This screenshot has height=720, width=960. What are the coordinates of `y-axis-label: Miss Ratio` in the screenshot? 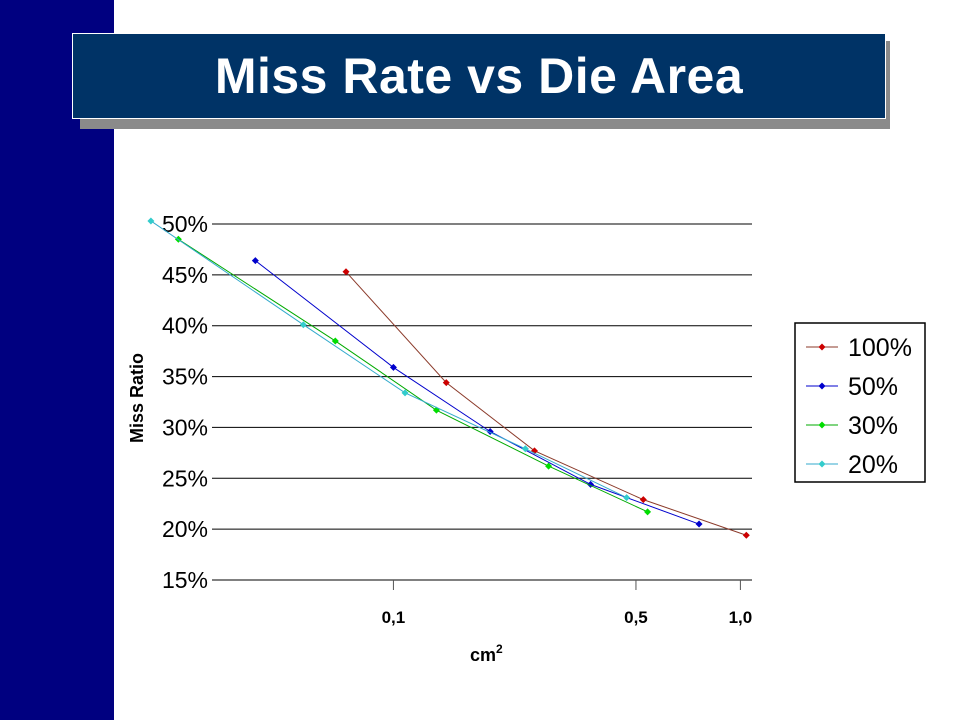 It's located at (137, 398).